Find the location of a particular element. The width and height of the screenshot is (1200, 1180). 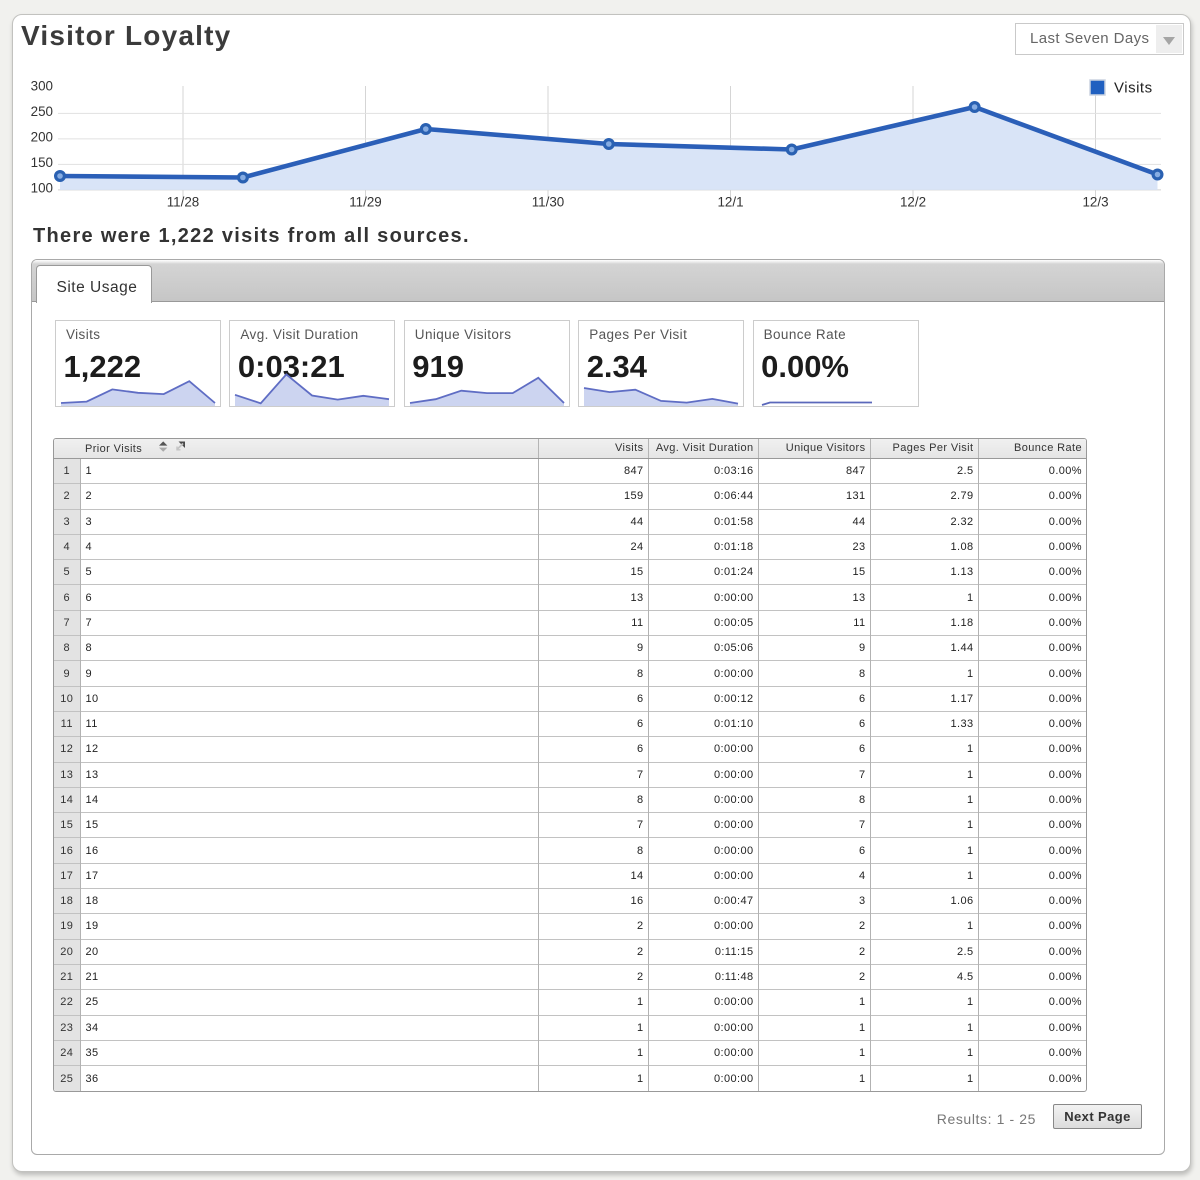

svg-text: 250 is located at coordinates (42, 111).